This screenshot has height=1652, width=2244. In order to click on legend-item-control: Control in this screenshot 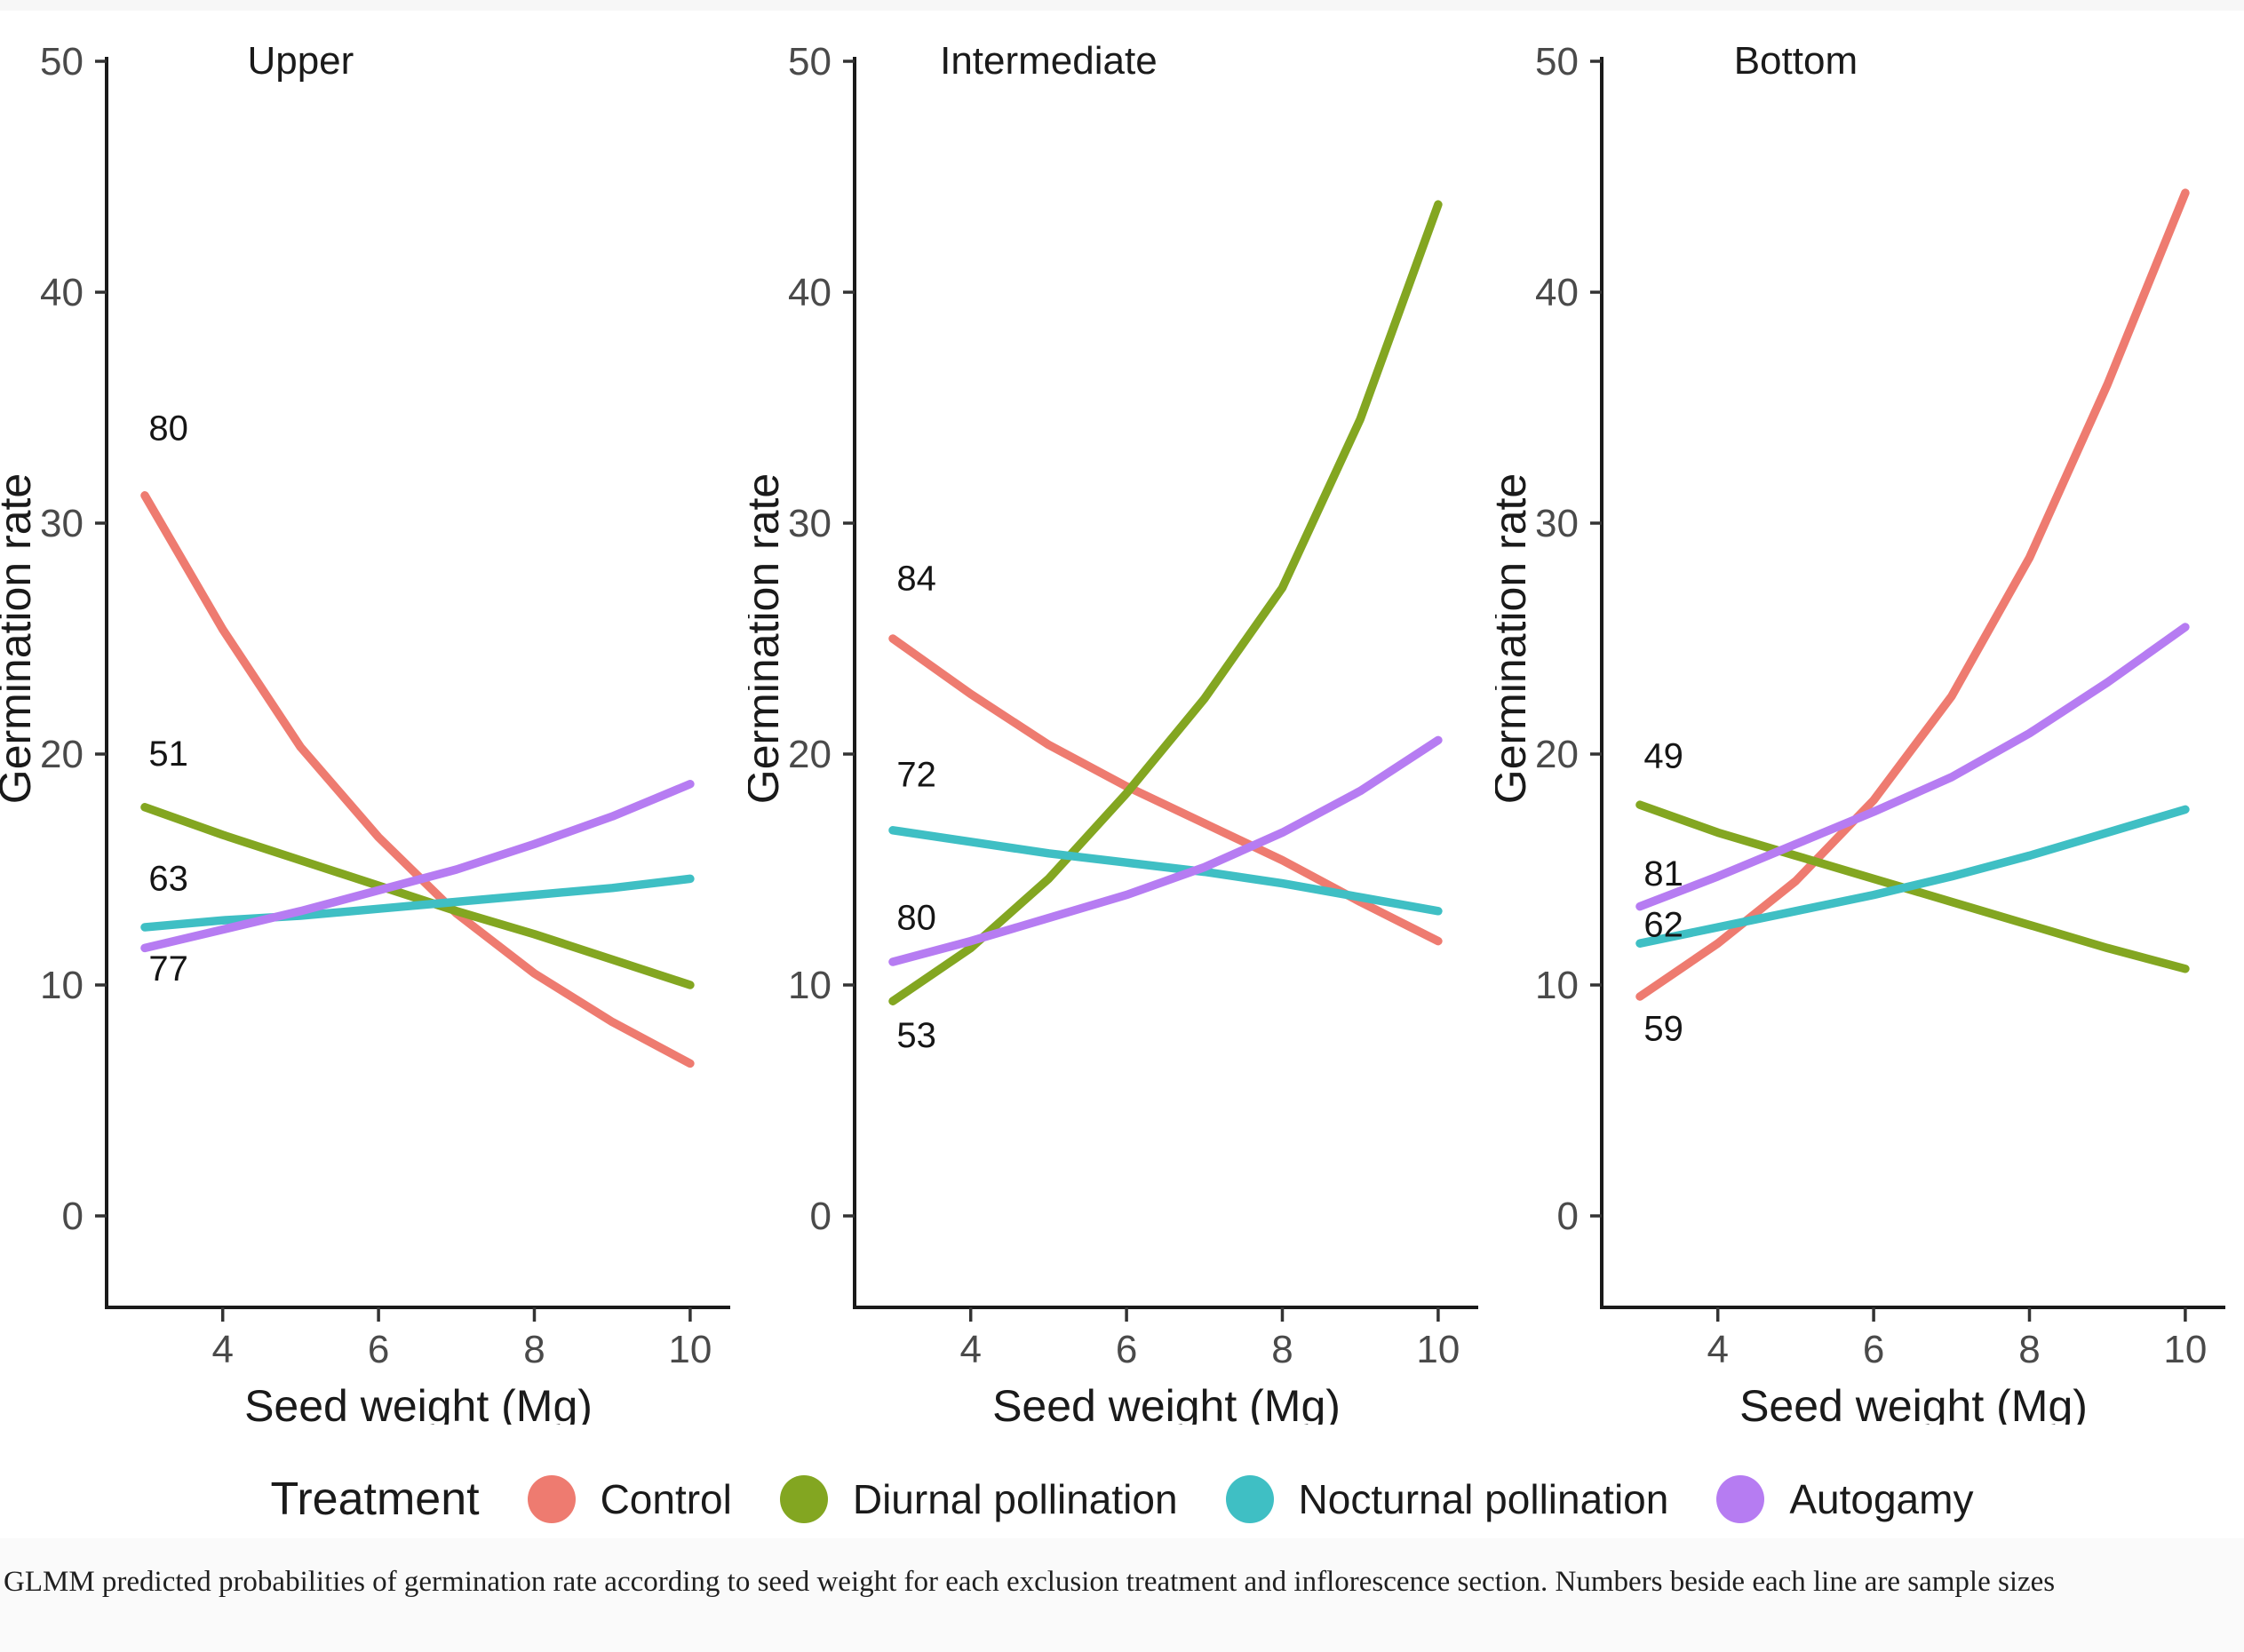, I will do `click(629, 1499)`.